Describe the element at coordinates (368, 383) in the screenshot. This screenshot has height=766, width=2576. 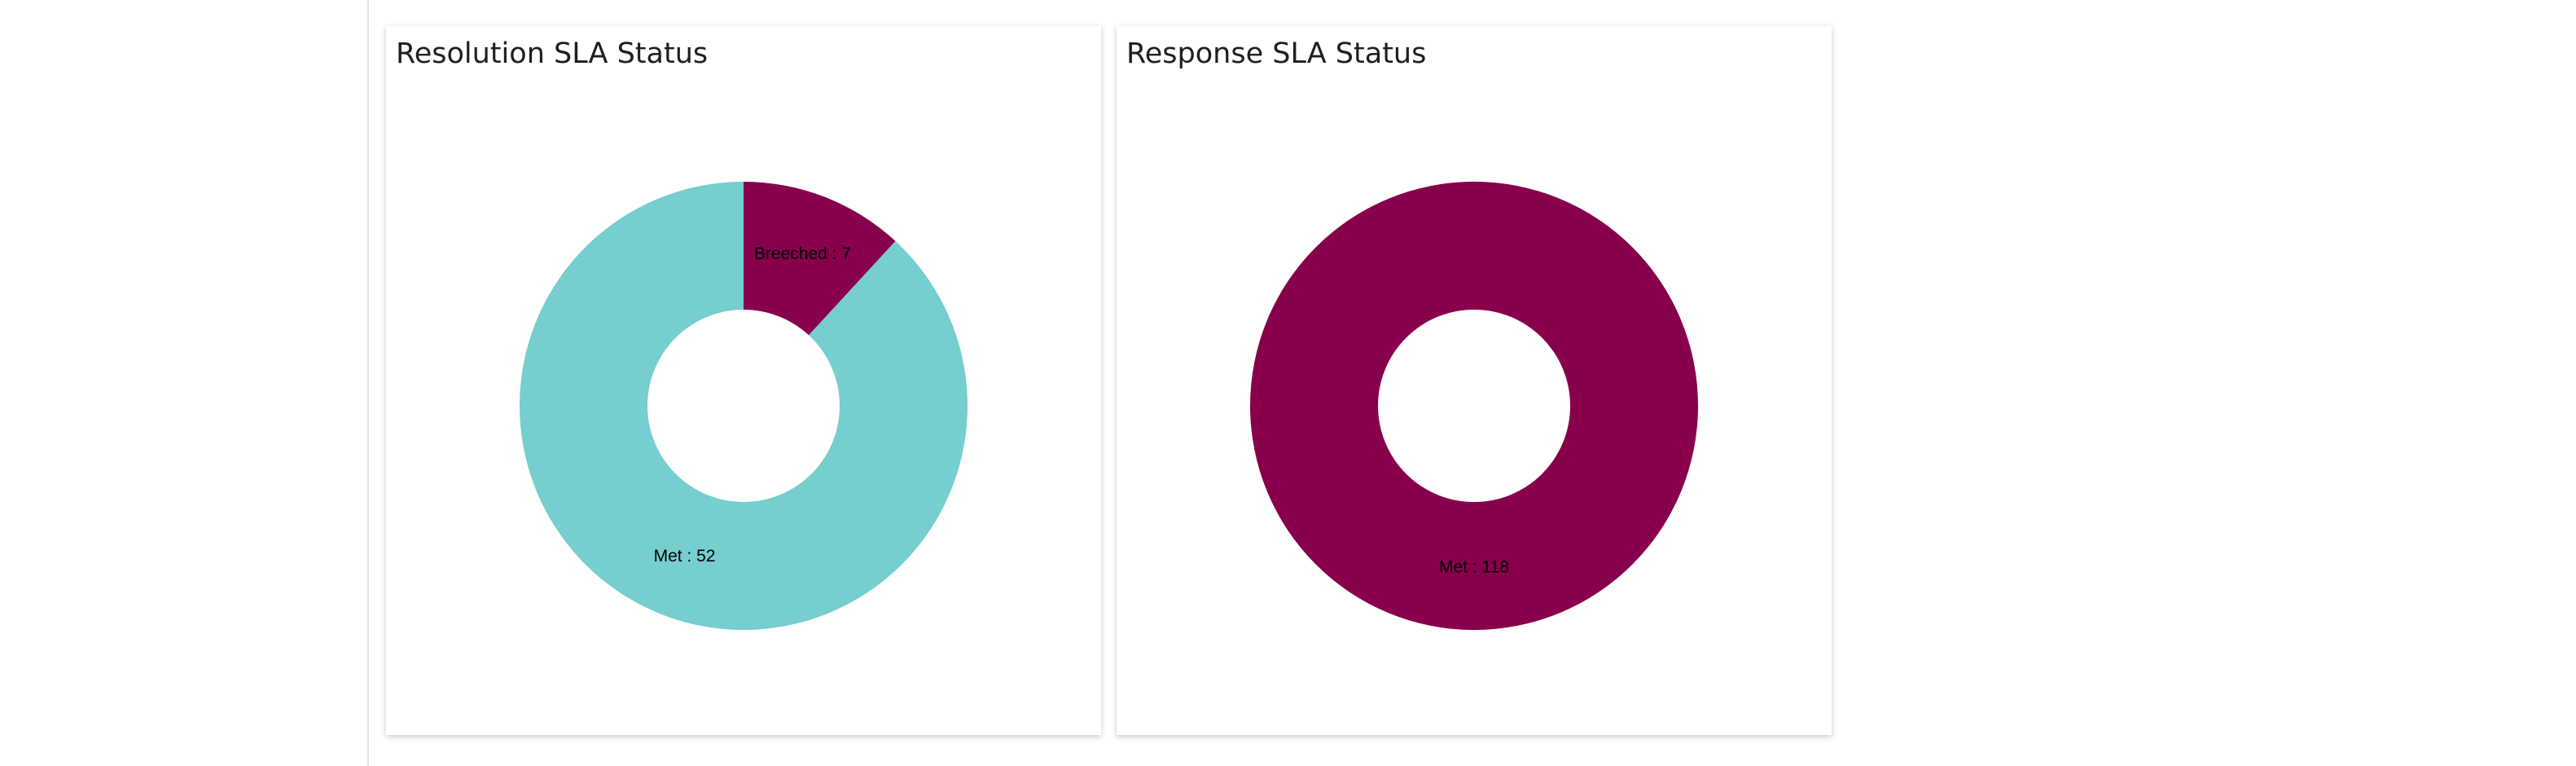
I see `panel-divider` at that location.